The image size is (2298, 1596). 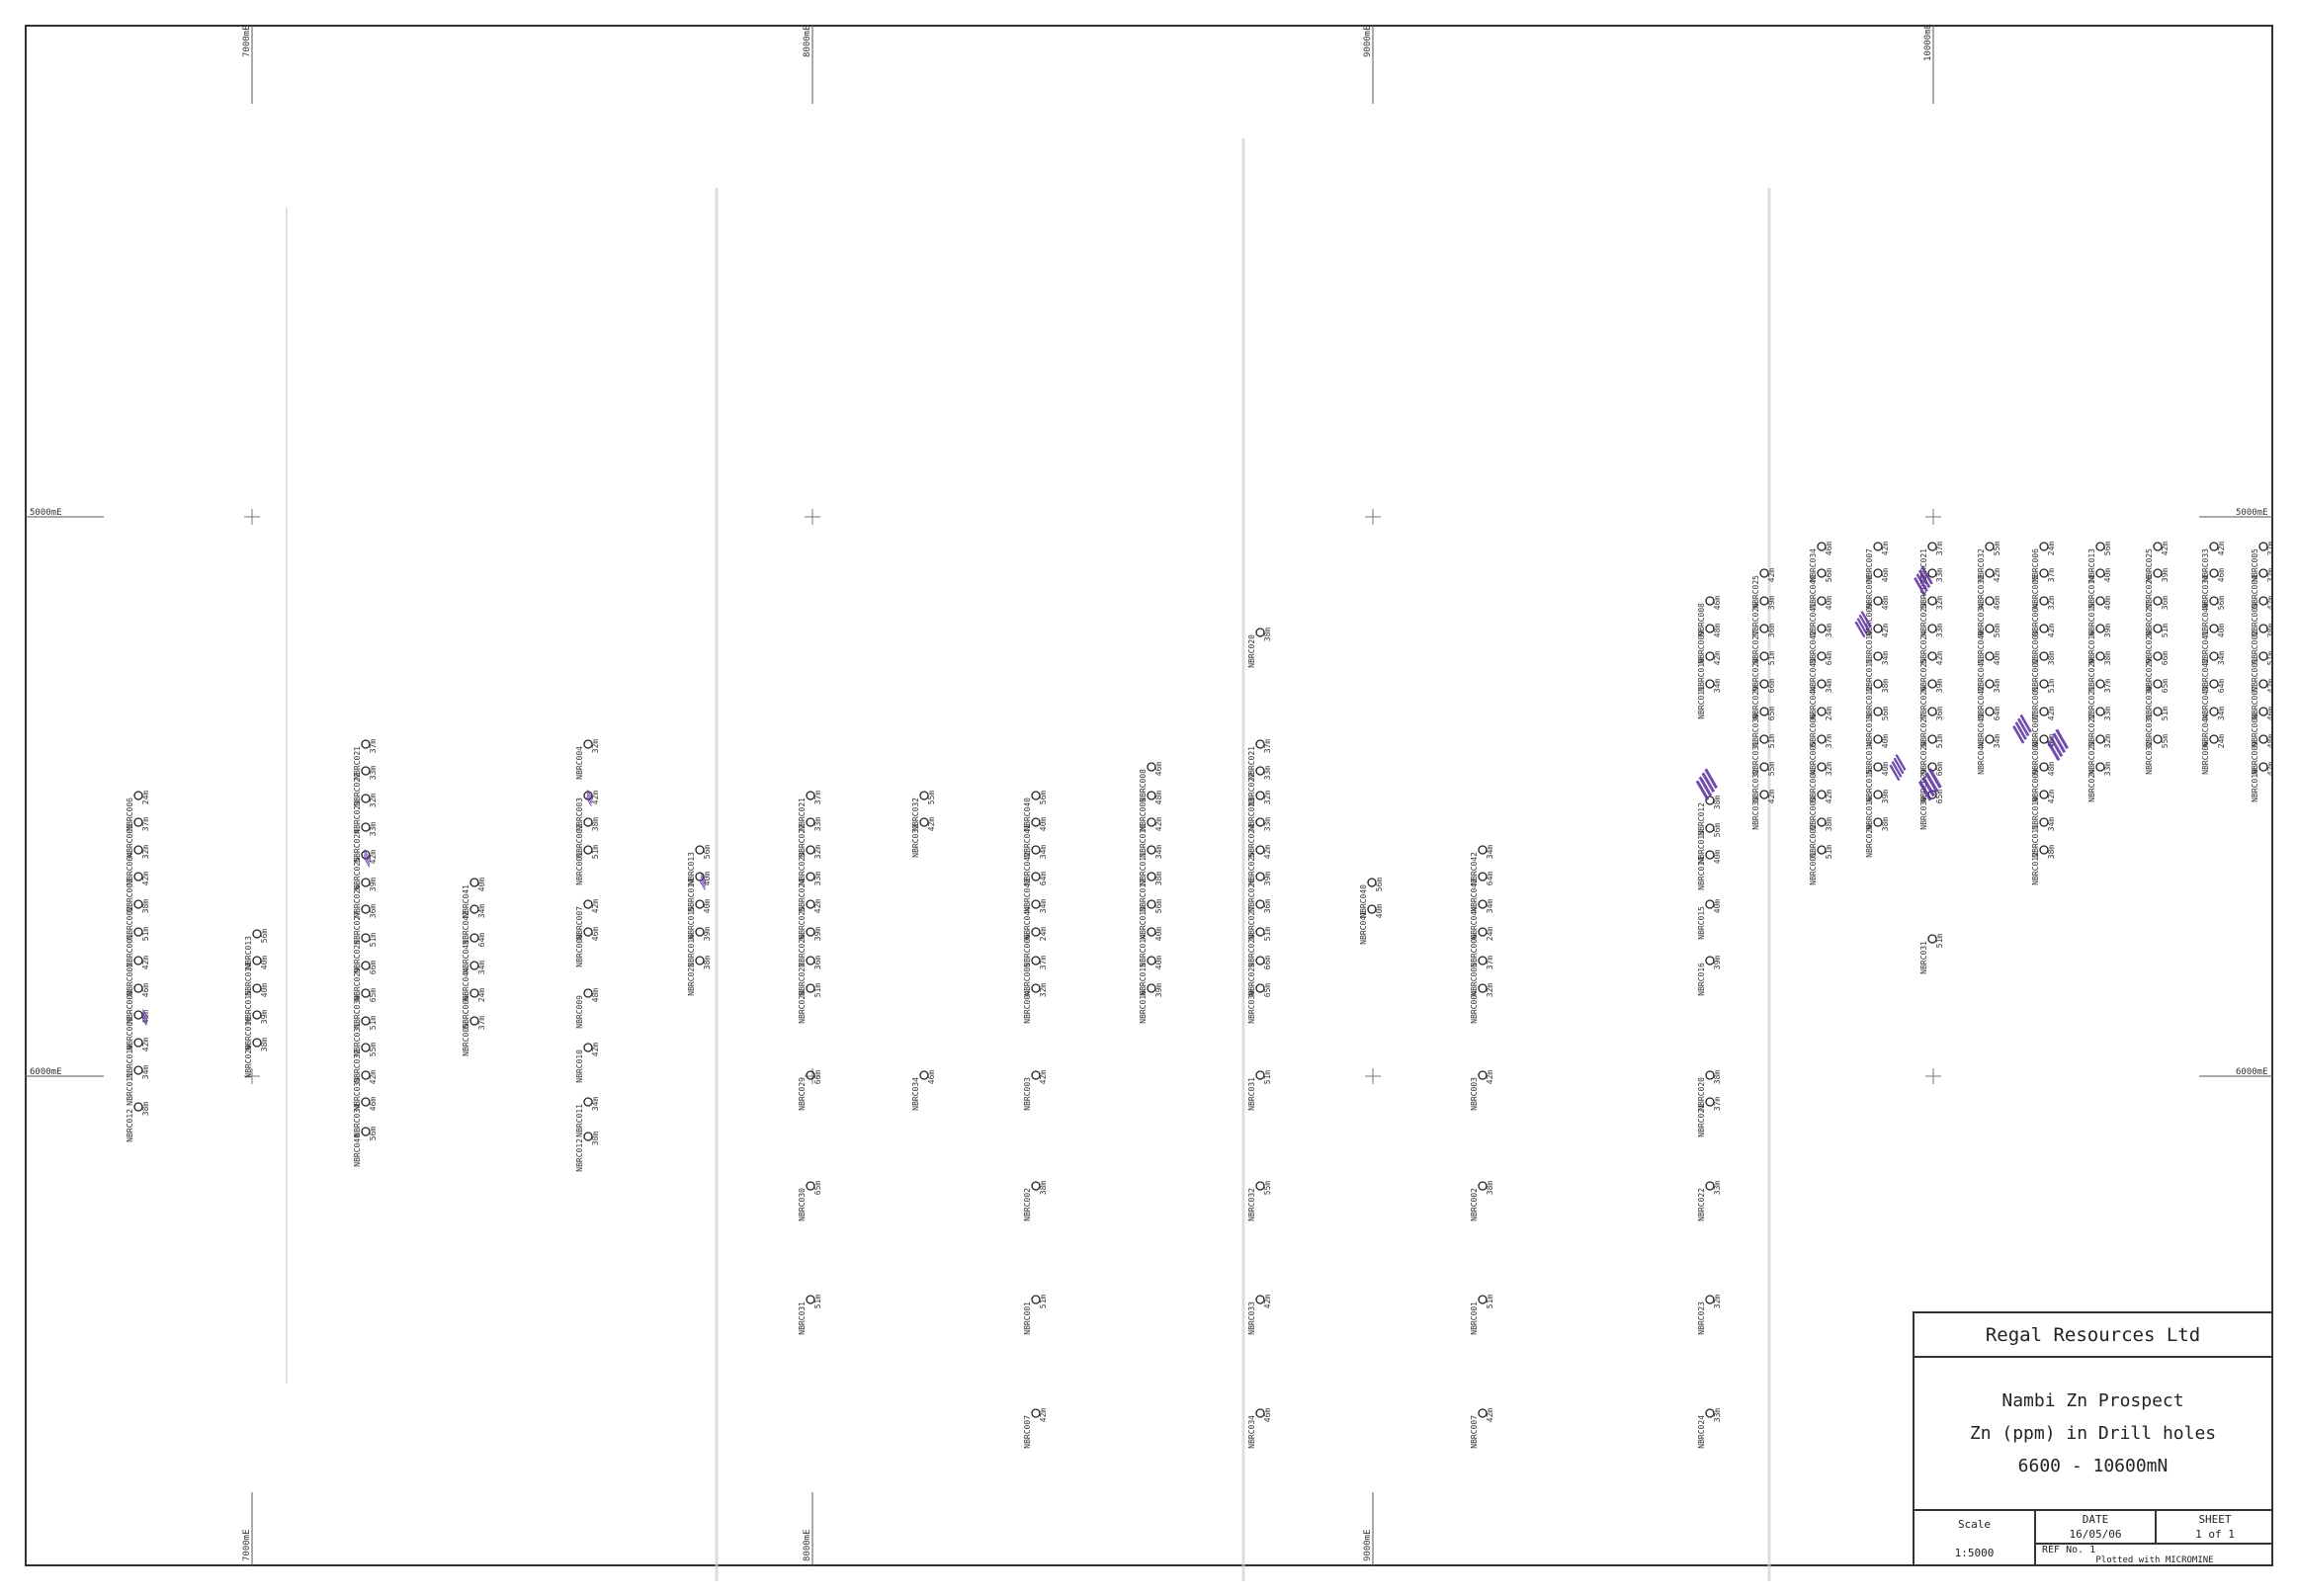 I want to click on drill-hole: NBRC021 37m, so click(x=810, y=811).